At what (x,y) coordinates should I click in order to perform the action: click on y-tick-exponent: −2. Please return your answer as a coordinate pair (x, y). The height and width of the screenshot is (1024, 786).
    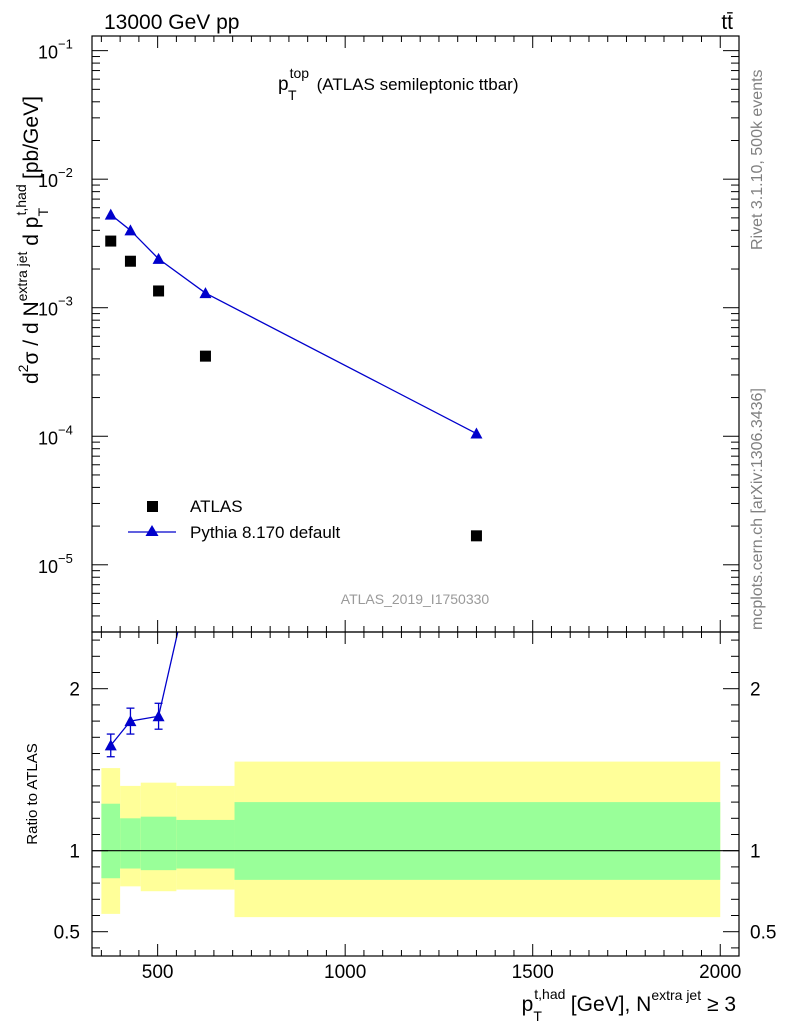
    Looking at the image, I should click on (65, 172).